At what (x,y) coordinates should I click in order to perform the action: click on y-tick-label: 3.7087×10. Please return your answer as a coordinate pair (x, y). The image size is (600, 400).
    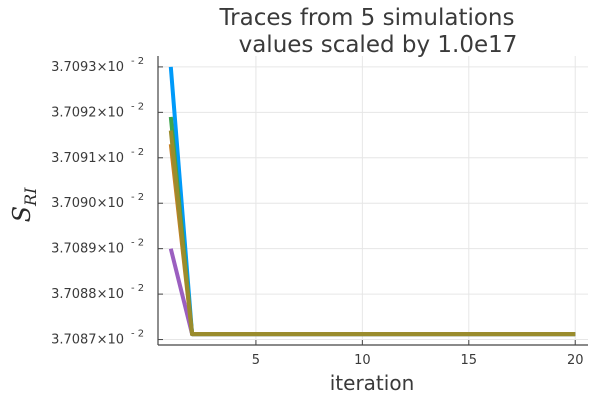
    Looking at the image, I should click on (87, 340).